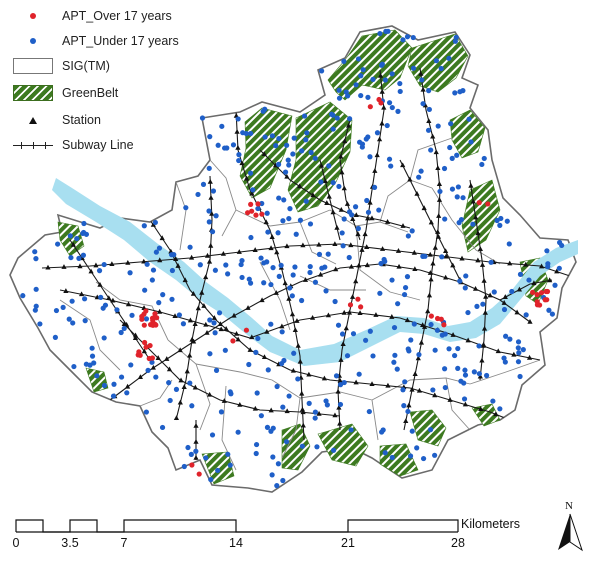 This screenshot has height=563, width=600. I want to click on legend-subway: Subway Line, so click(71, 145).